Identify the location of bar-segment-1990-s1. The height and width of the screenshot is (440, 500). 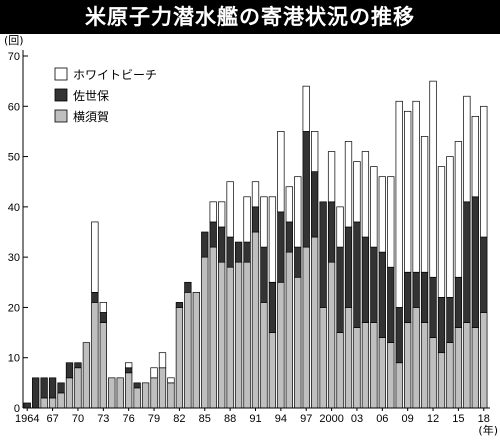
(247, 252).